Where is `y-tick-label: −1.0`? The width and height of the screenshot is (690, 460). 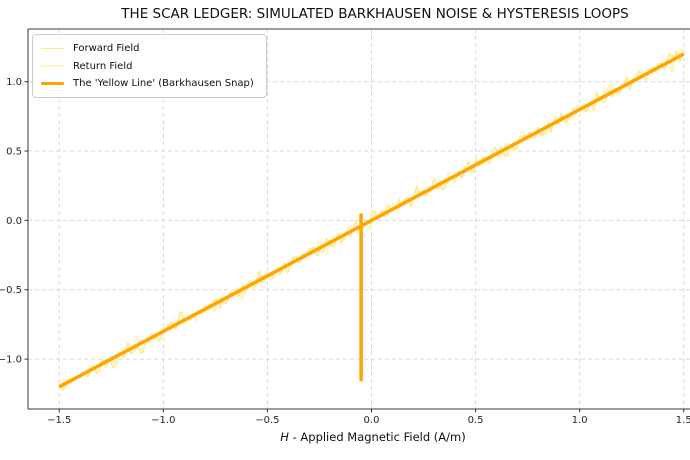 y-tick-label: −1.0 is located at coordinates (11, 360).